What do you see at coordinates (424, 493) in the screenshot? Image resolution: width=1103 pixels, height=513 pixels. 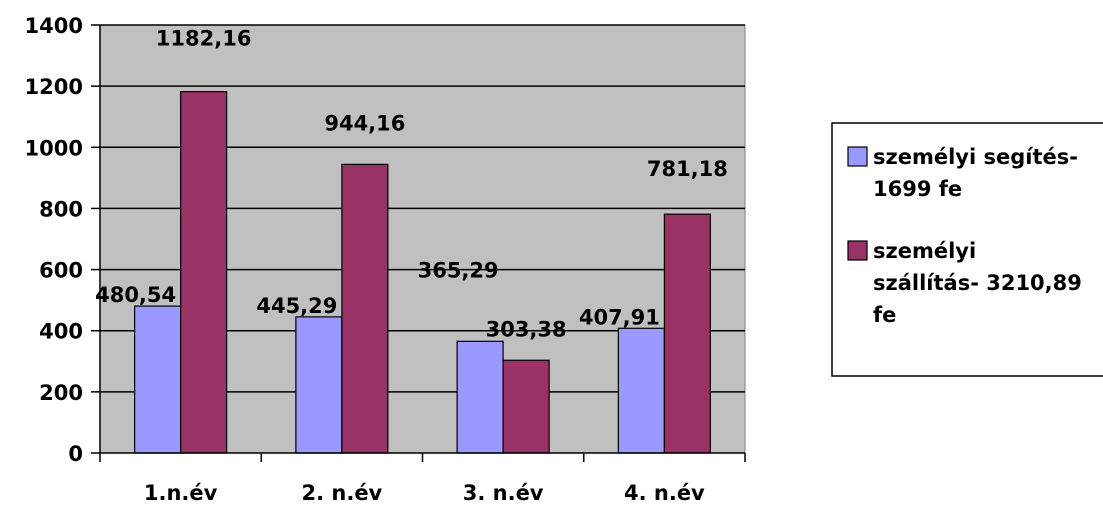 I see `category-labels: 1.n.év 2. n.év 3. n.év 4. n.év` at bounding box center [424, 493].